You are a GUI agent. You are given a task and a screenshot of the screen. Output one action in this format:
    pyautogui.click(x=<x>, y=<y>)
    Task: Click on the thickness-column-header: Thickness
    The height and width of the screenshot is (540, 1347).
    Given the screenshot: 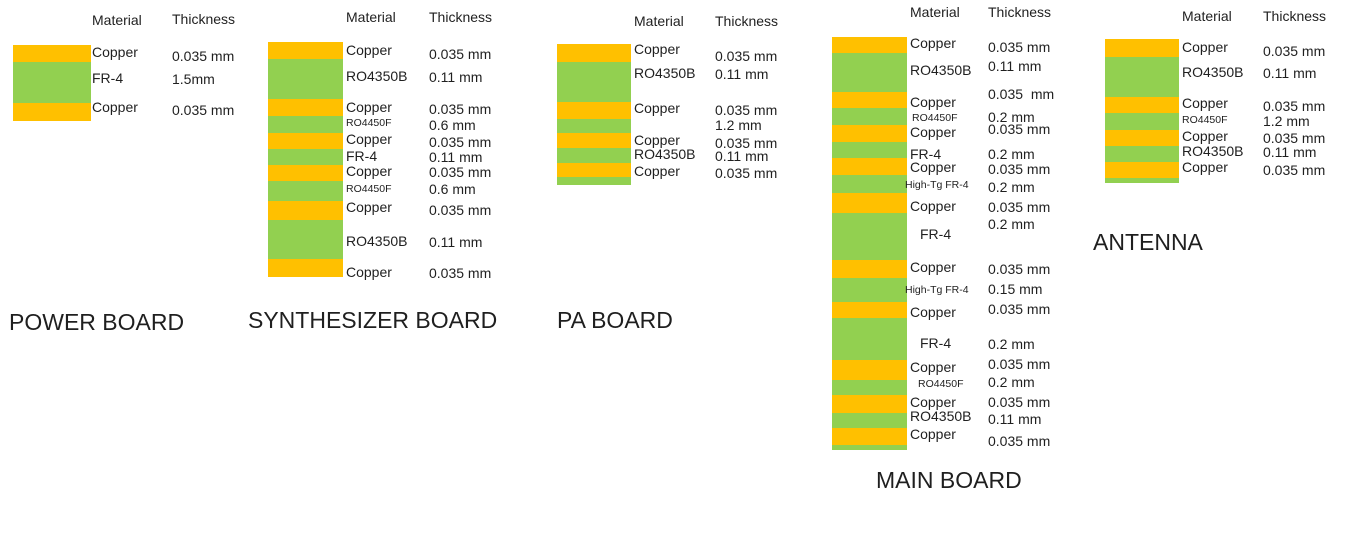 What is the action you would take?
    pyautogui.click(x=747, y=21)
    